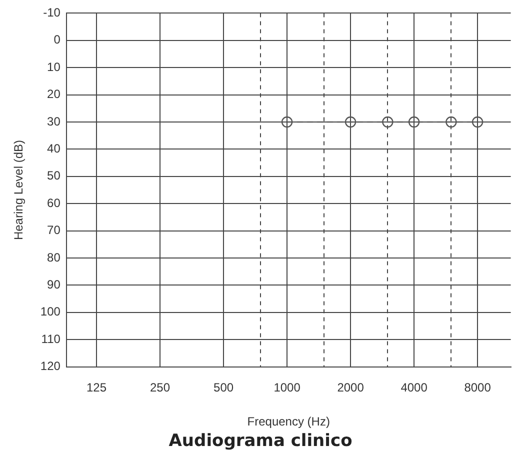  I want to click on x-tick-label: 250, so click(160, 387).